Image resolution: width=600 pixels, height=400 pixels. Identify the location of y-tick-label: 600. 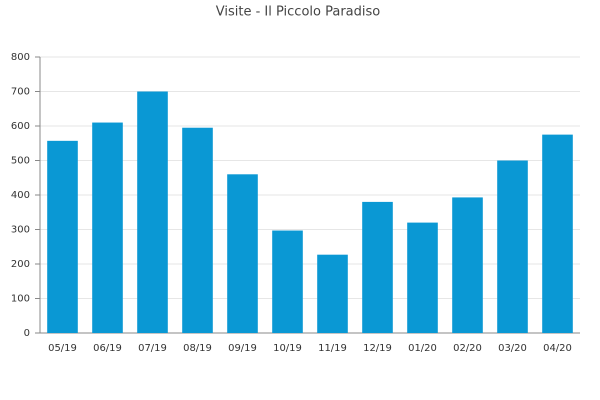
(20, 126).